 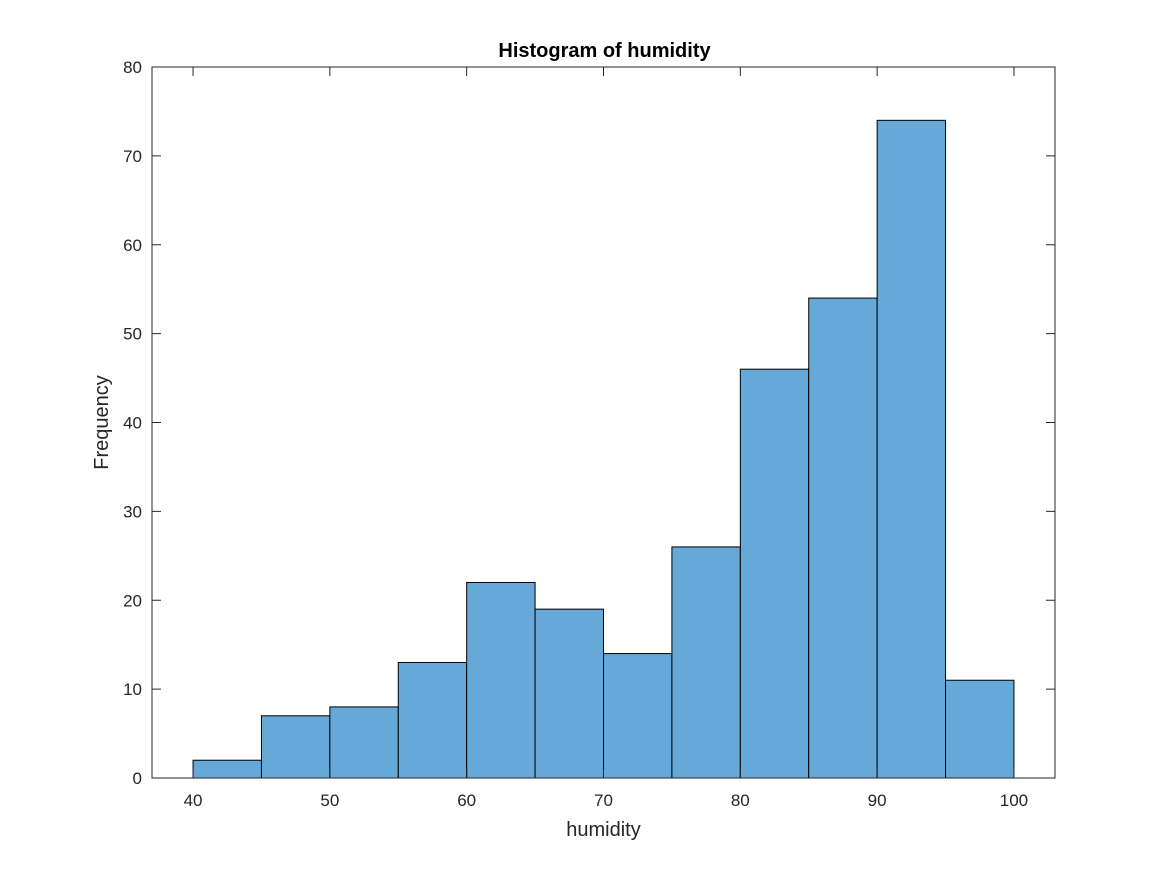 What do you see at coordinates (740, 800) in the screenshot?
I see `x-tick-label: 80` at bounding box center [740, 800].